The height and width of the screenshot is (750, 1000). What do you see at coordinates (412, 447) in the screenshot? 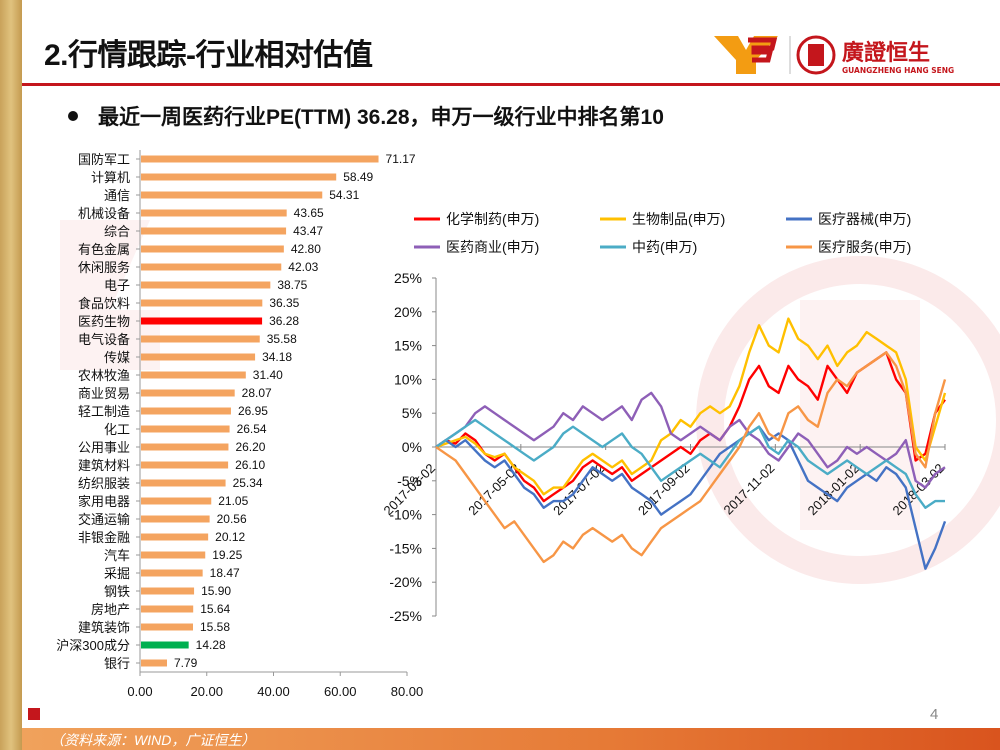
I see `line-y-tick-label: 0%` at bounding box center [412, 447].